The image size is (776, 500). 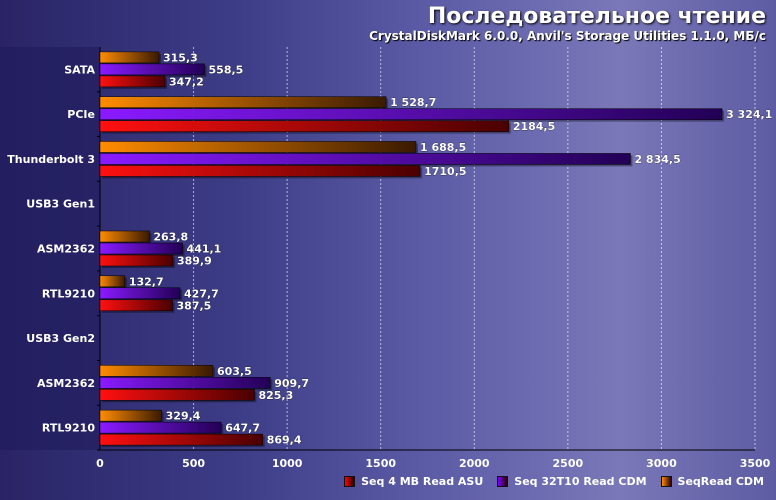 I want to click on data-label: 2 834,5, so click(x=657, y=159).